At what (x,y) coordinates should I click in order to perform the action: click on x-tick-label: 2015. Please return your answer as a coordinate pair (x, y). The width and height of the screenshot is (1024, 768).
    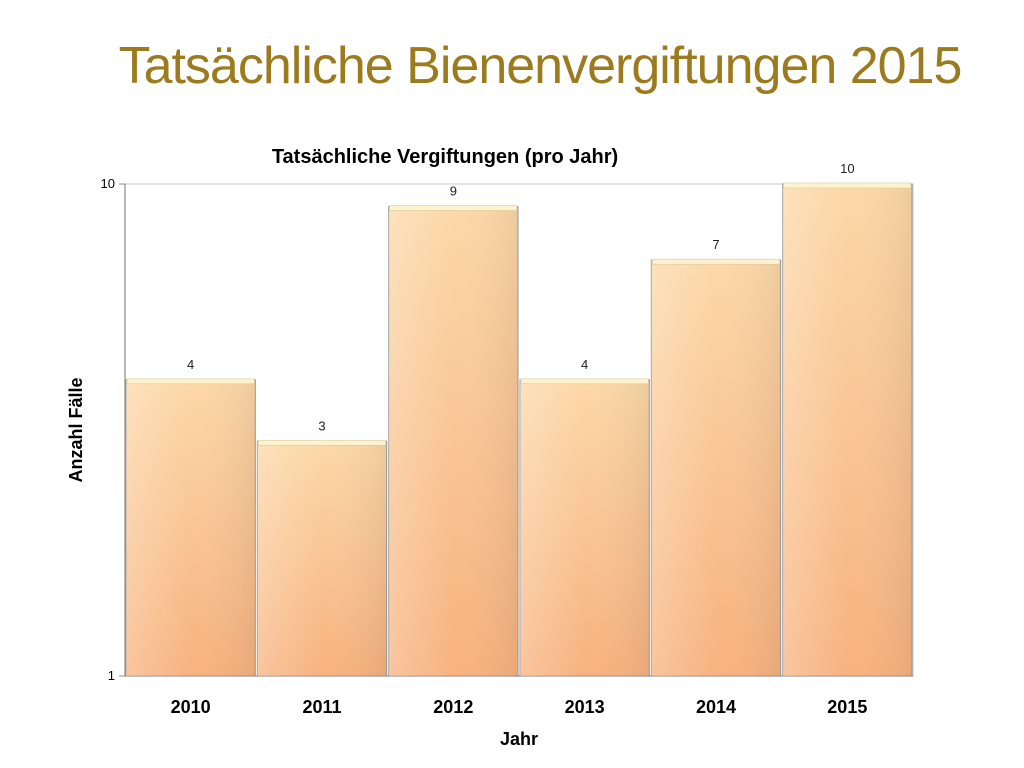
    Looking at the image, I should click on (847, 707).